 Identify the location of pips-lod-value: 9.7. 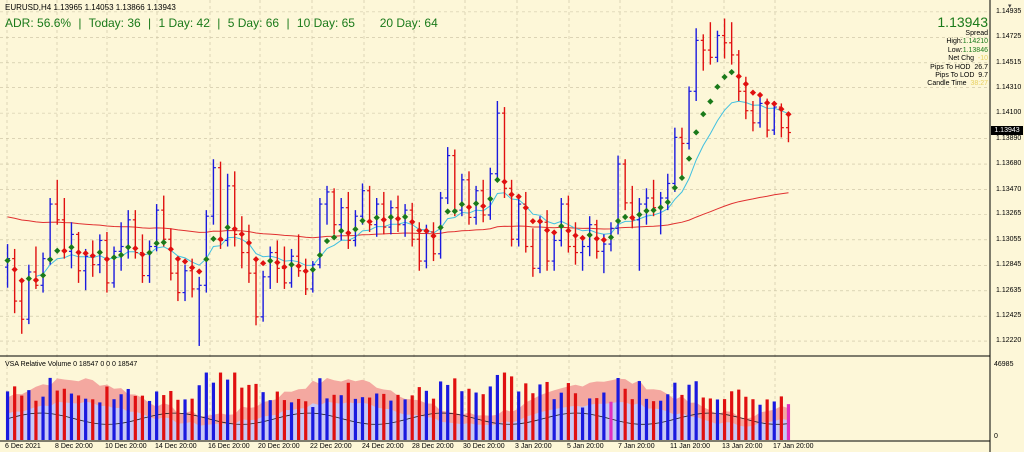
(983, 76).